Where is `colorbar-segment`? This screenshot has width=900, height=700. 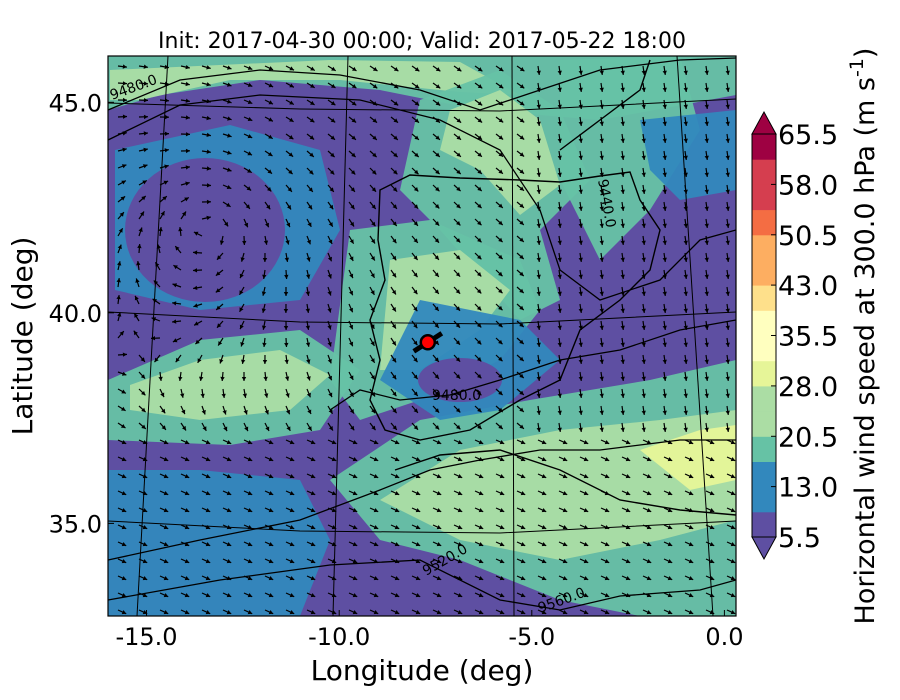 colorbar-segment is located at coordinates (764, 424).